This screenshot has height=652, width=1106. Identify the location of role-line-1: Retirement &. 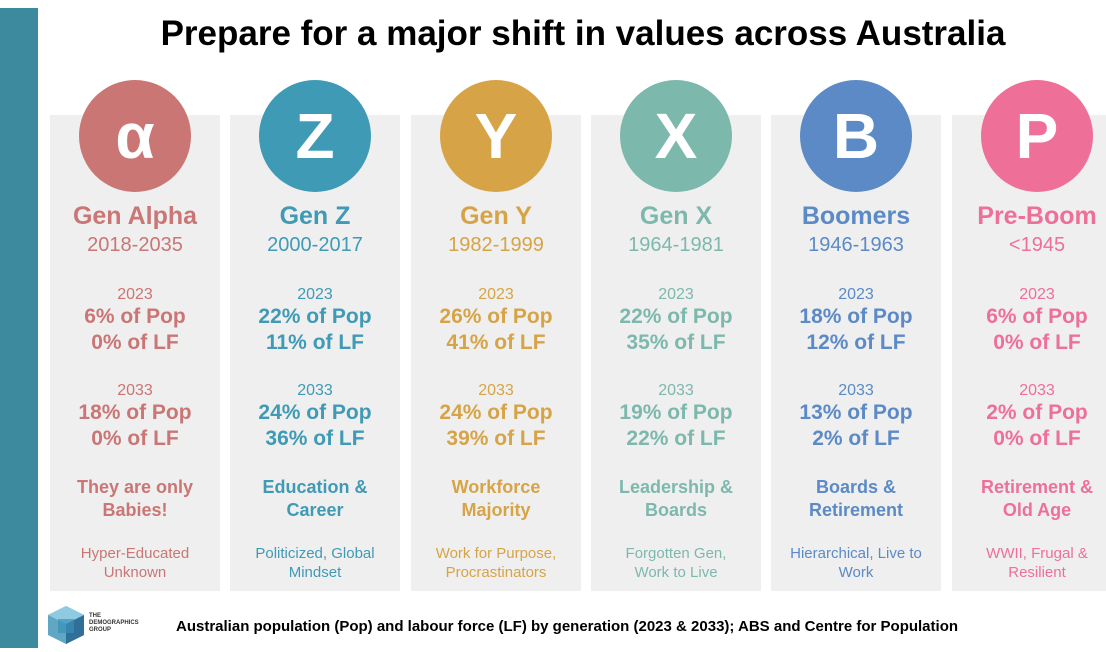
(1037, 487).